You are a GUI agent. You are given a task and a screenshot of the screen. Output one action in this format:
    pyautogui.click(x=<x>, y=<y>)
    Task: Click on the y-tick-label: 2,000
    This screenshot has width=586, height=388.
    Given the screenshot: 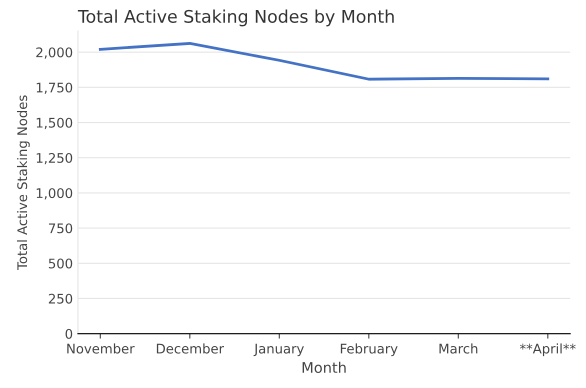 What is the action you would take?
    pyautogui.click(x=54, y=53)
    